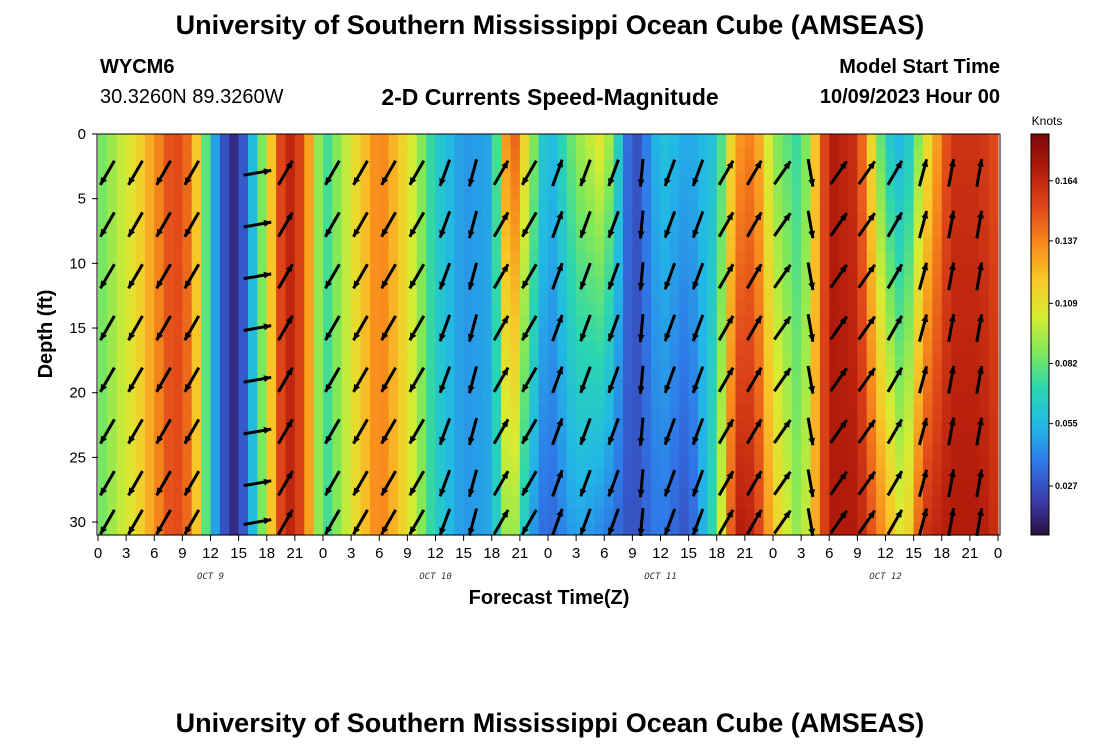  I want to click on x-tick-label: 21, so click(295, 553).